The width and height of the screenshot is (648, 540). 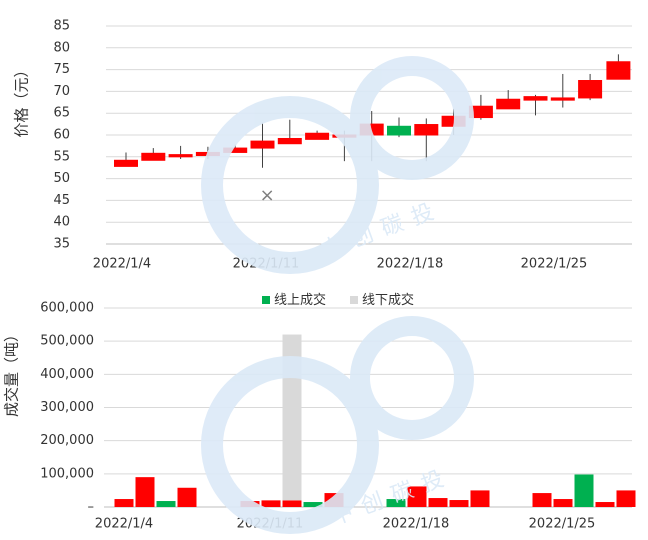 I want to click on volume-x-tick-label: 2022/1/18, so click(x=416, y=524).